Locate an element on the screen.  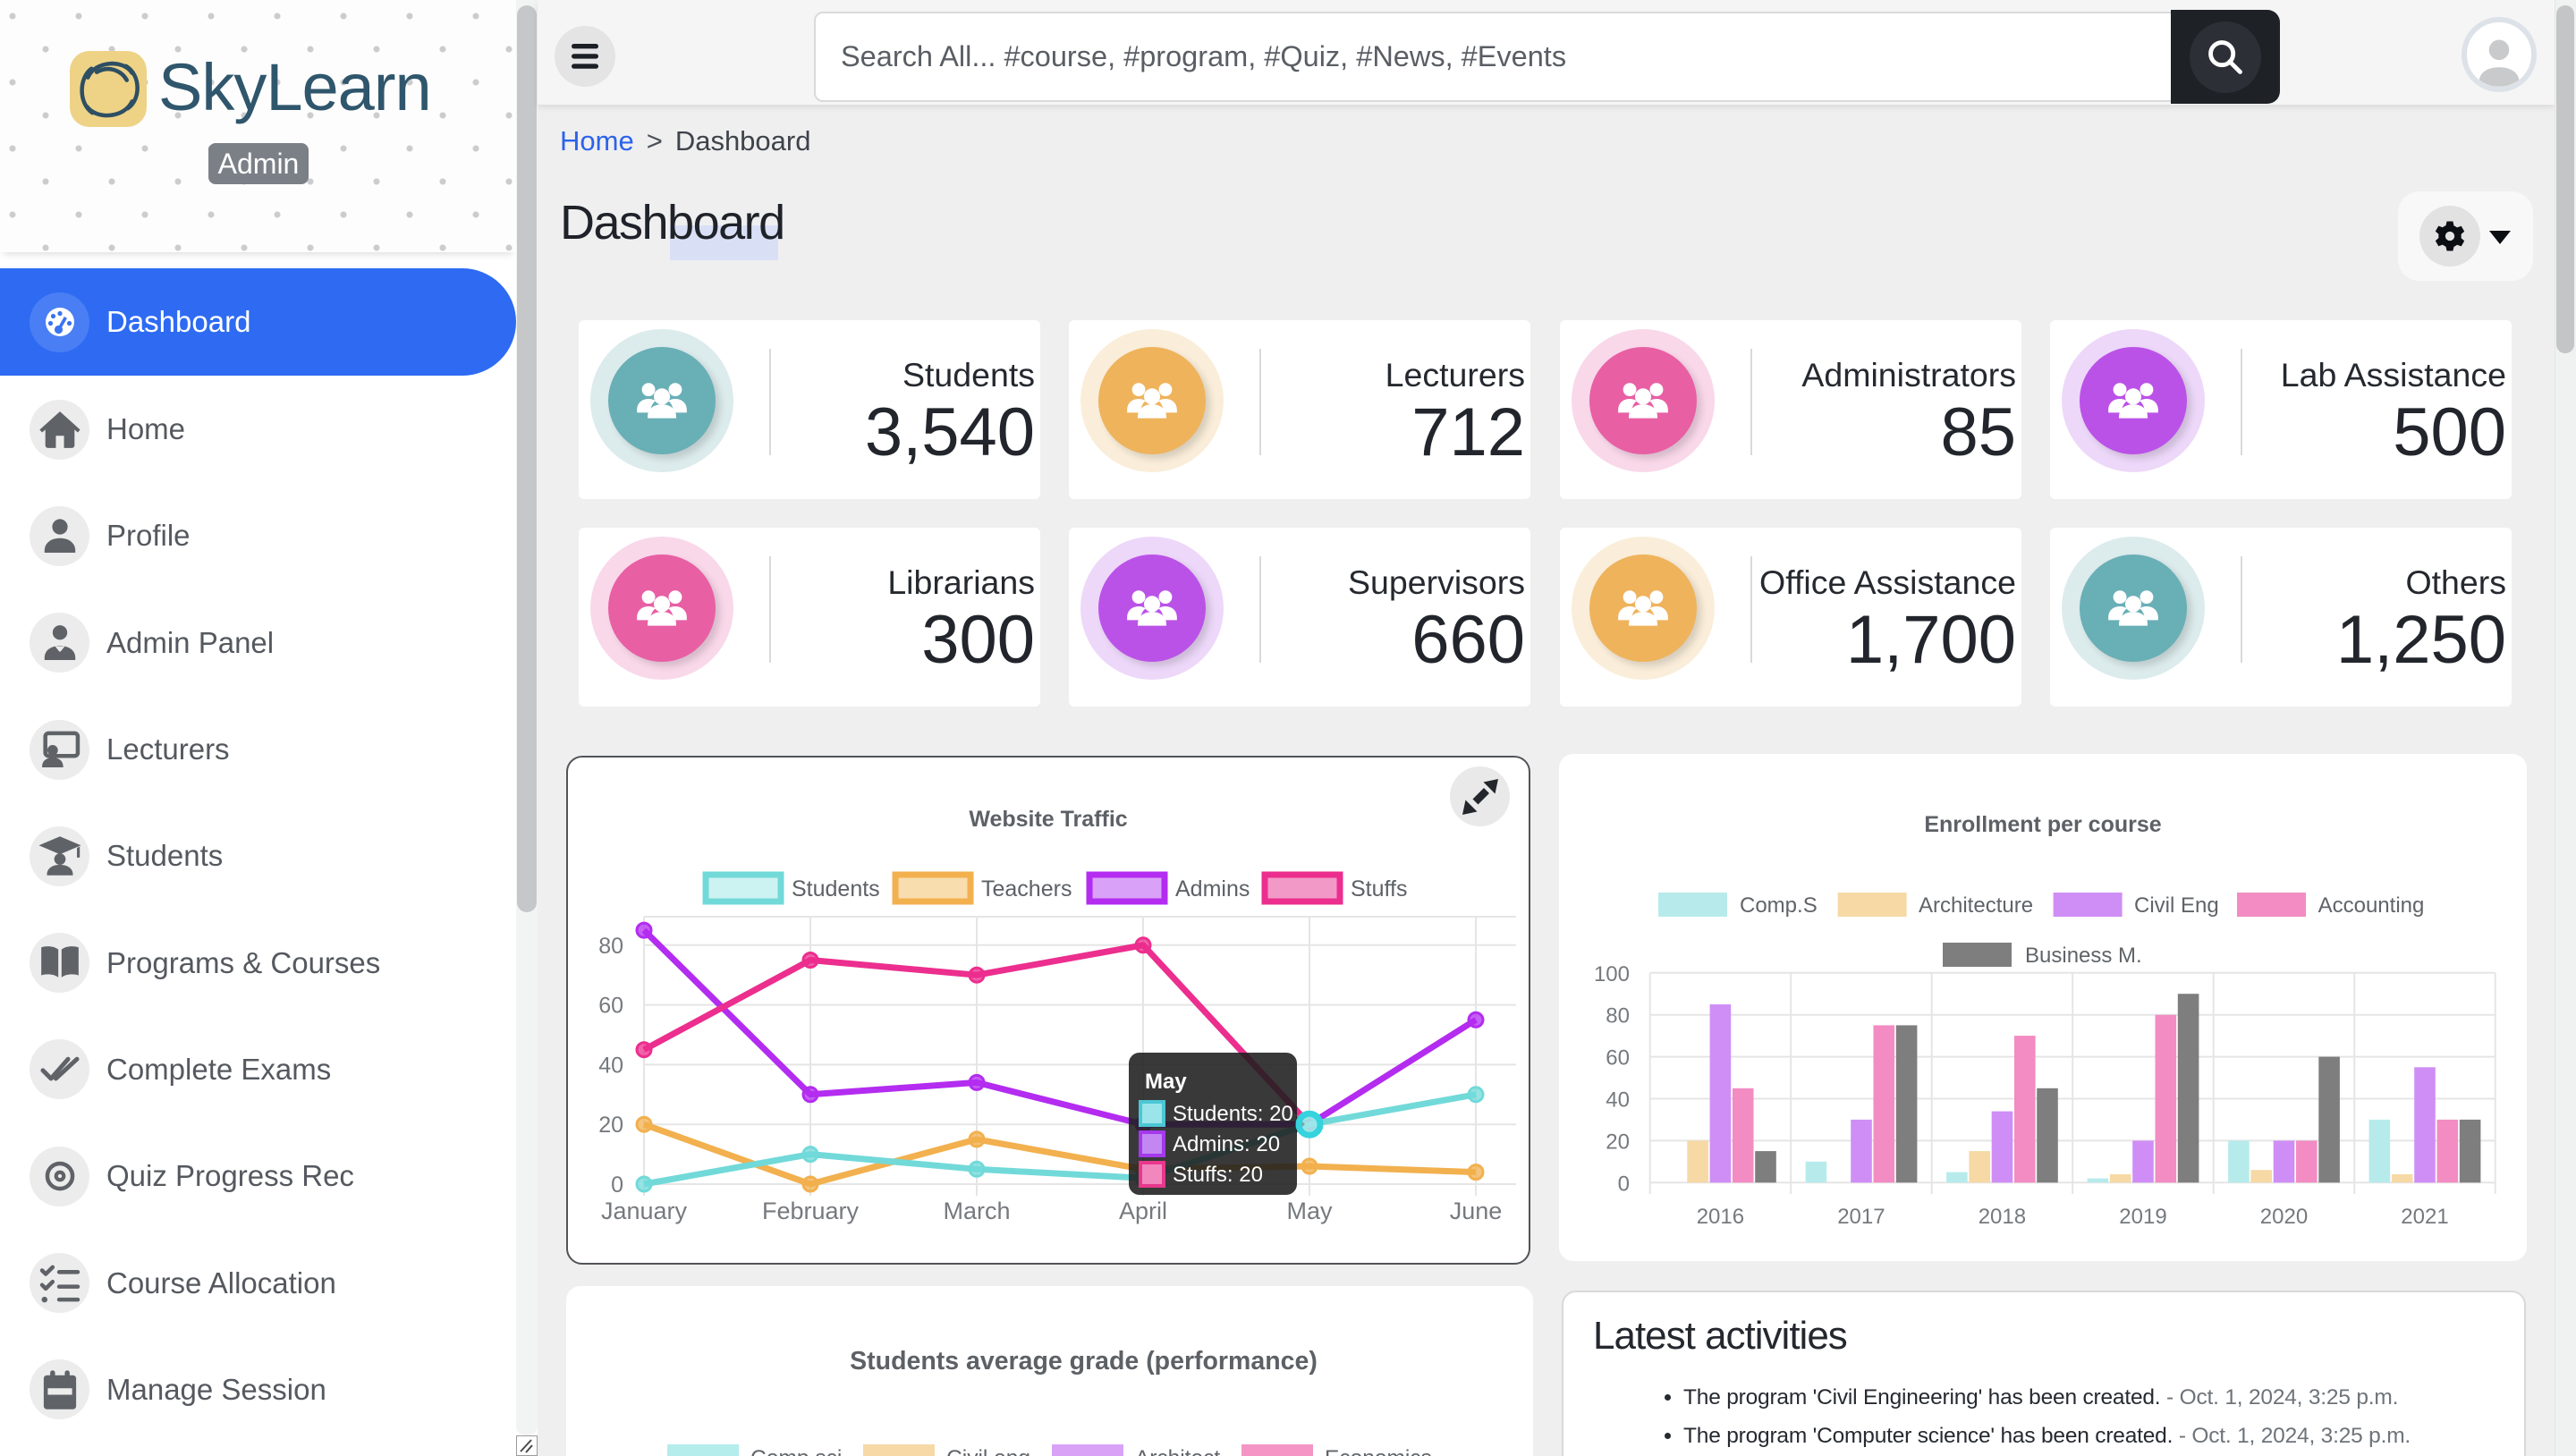
svg-text: January is located at coordinates (644, 1211).